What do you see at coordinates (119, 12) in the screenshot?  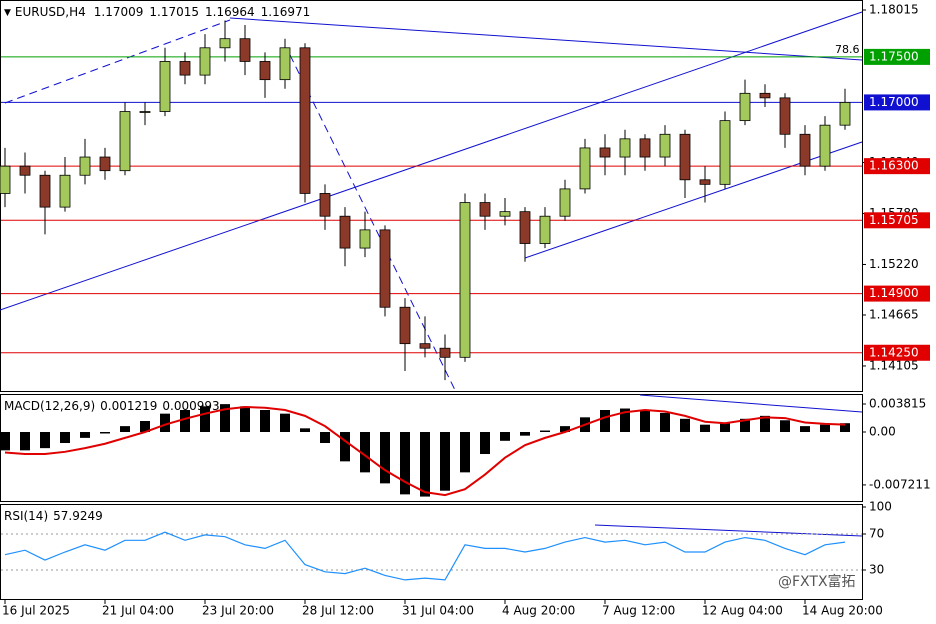 I see `header-open: 1.17009` at bounding box center [119, 12].